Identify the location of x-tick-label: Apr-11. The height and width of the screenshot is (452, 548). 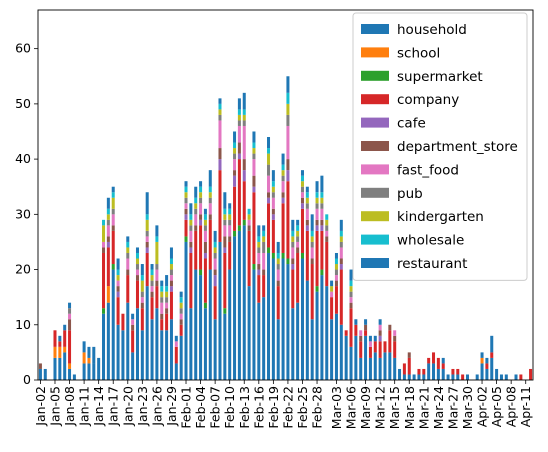
(525, 406).